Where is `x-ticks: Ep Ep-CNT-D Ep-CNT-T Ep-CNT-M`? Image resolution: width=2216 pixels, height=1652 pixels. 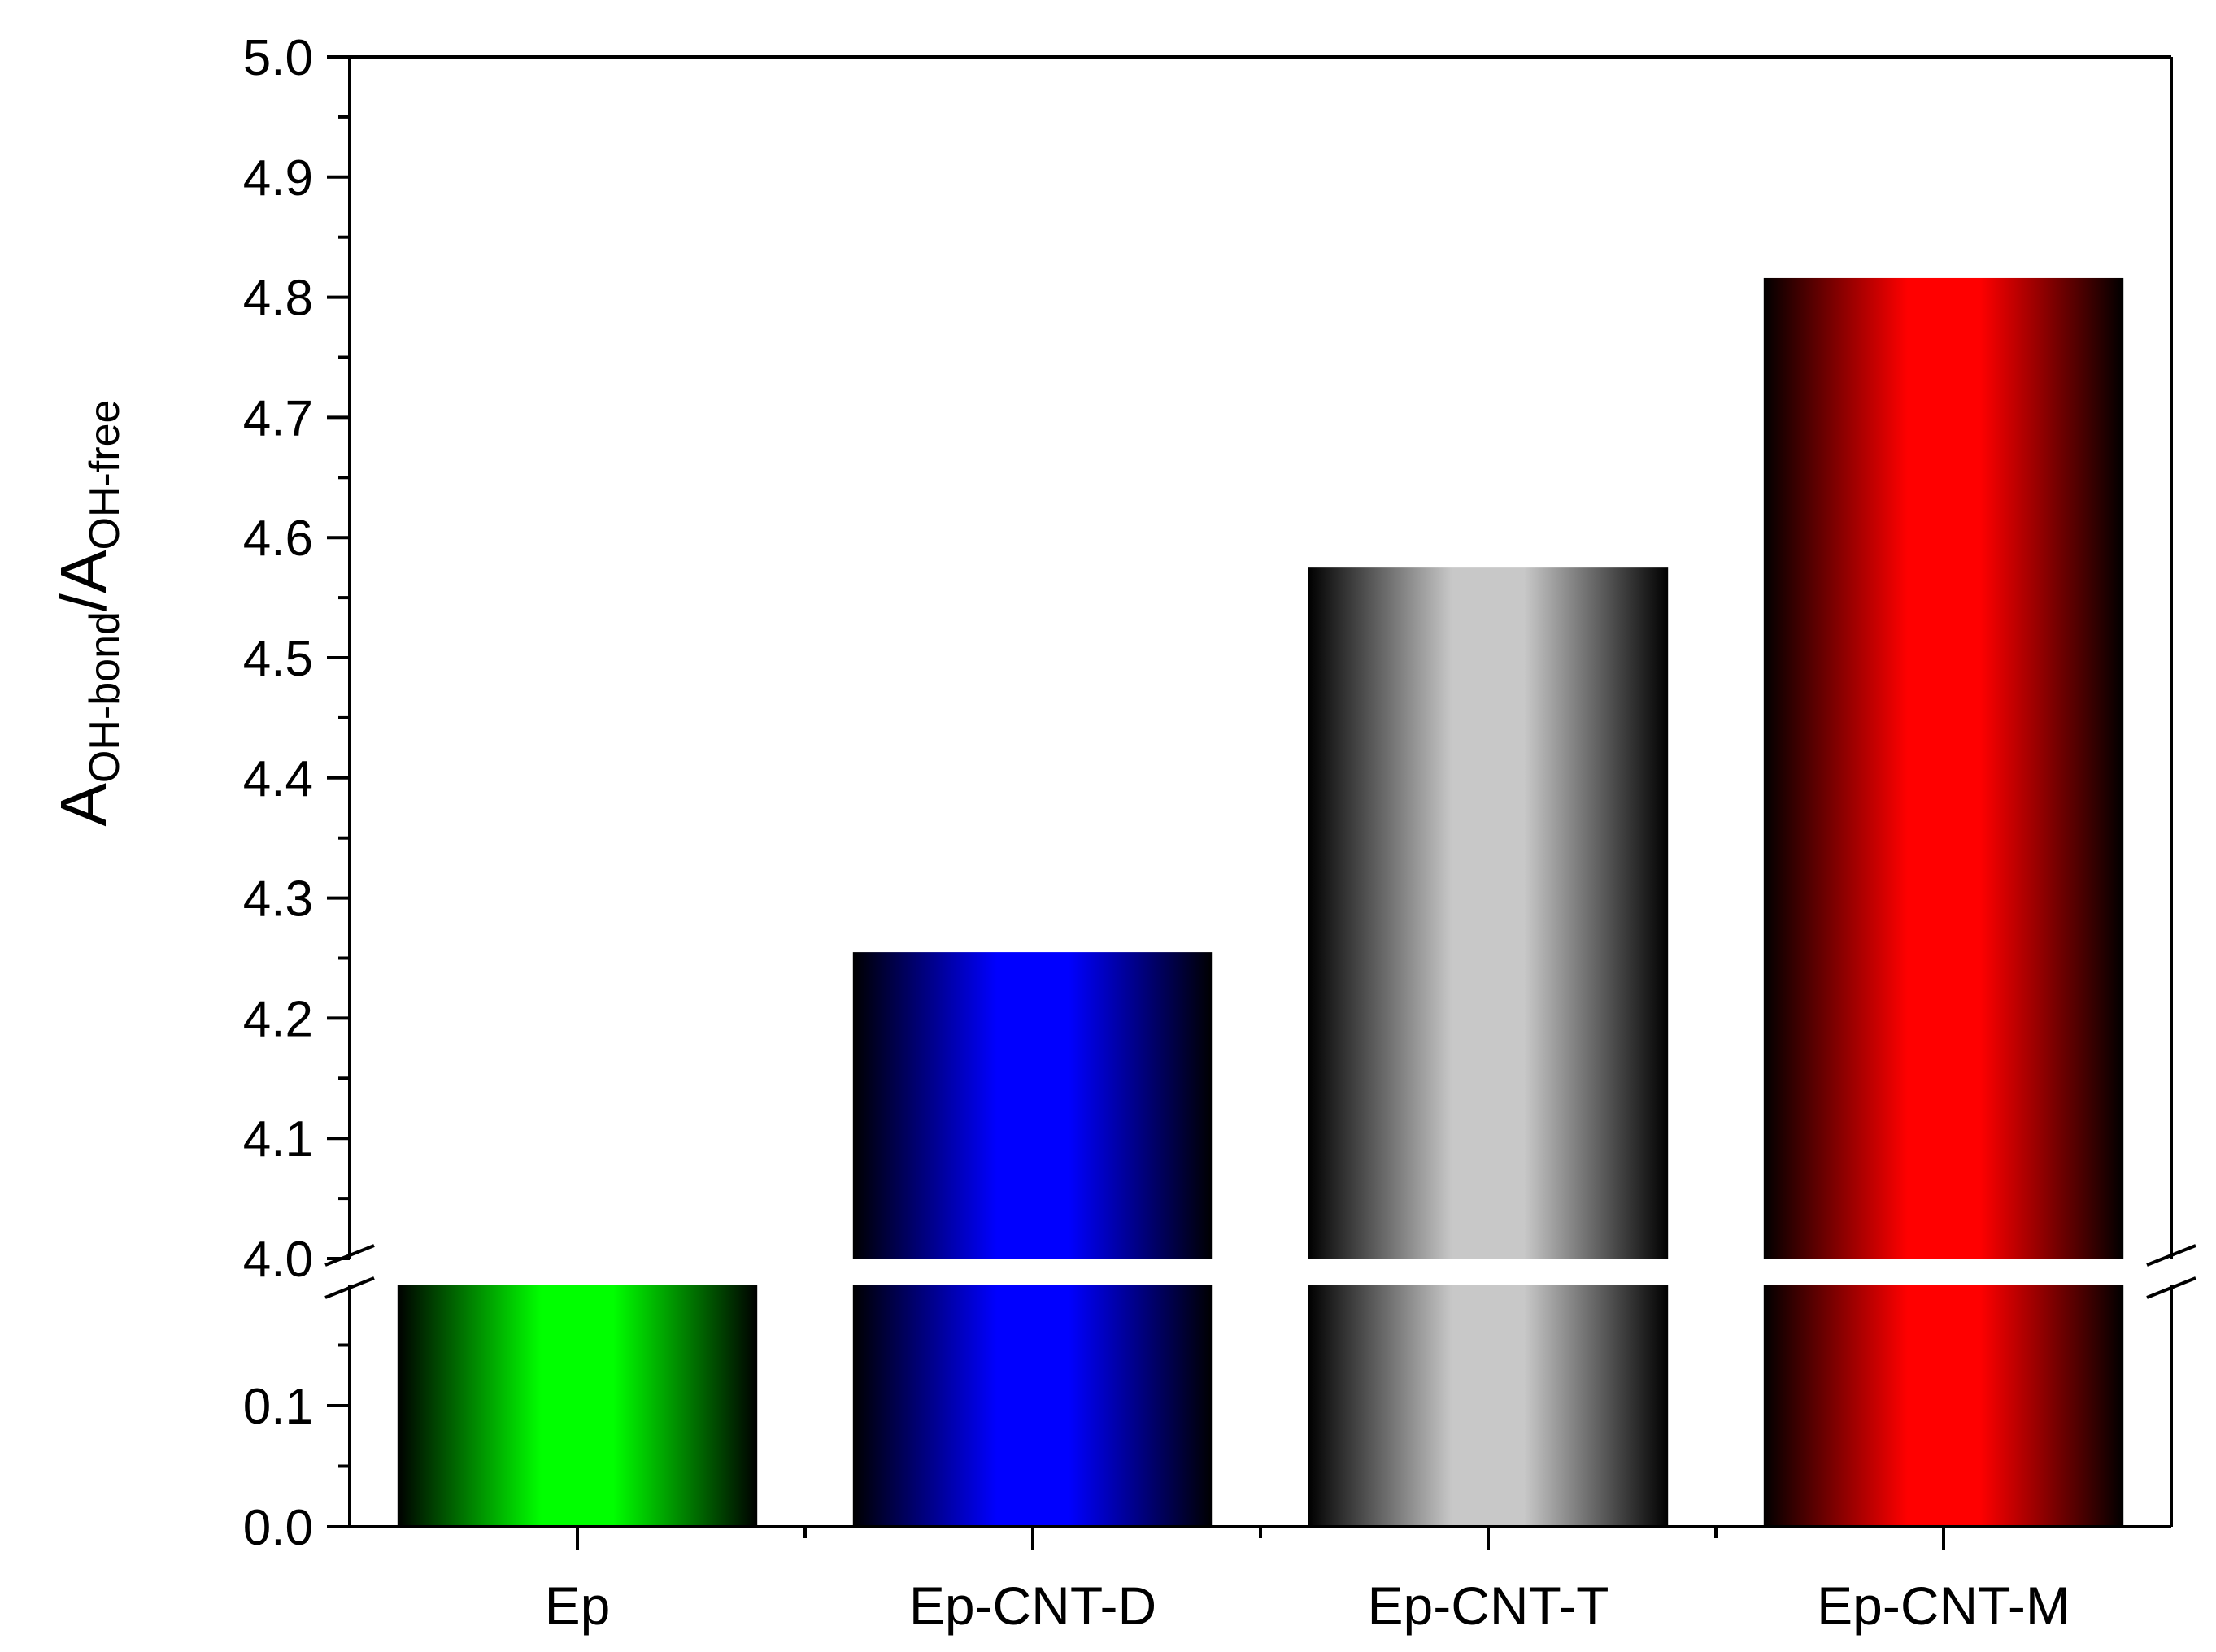 x-ticks: Ep Ep-CNT-D Ep-CNT-T Ep-CNT-M is located at coordinates (1307, 1581).